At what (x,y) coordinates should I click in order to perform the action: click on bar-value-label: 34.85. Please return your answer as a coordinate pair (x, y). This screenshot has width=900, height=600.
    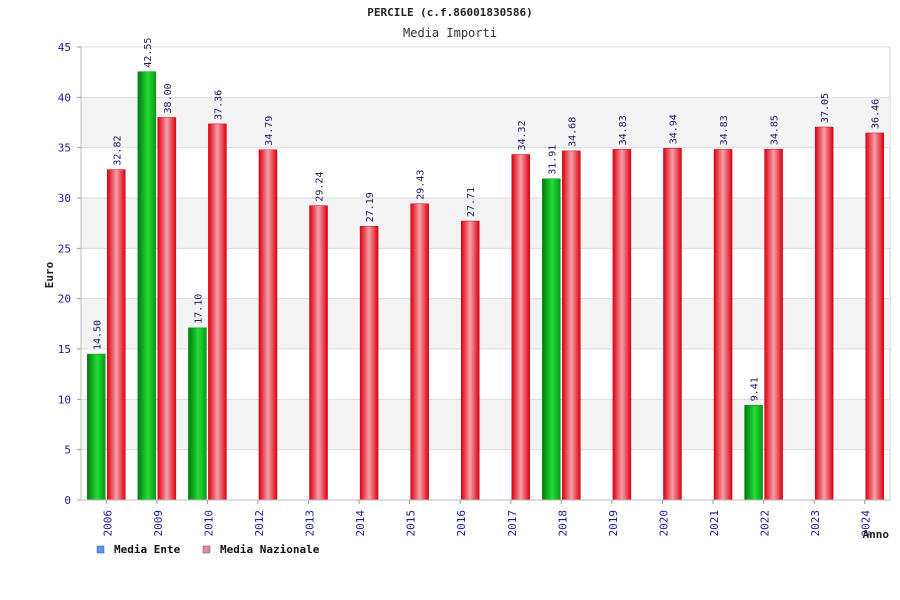
    Looking at the image, I should click on (775, 130).